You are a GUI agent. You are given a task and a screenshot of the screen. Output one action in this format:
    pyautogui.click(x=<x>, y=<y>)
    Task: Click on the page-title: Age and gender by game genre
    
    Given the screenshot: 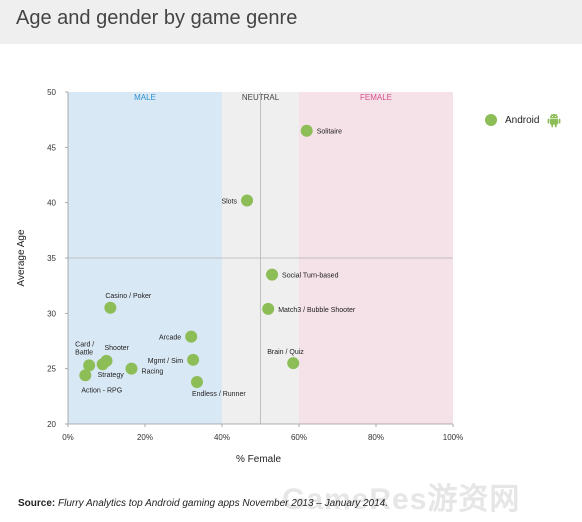 What is the action you would take?
    pyautogui.click(x=157, y=18)
    